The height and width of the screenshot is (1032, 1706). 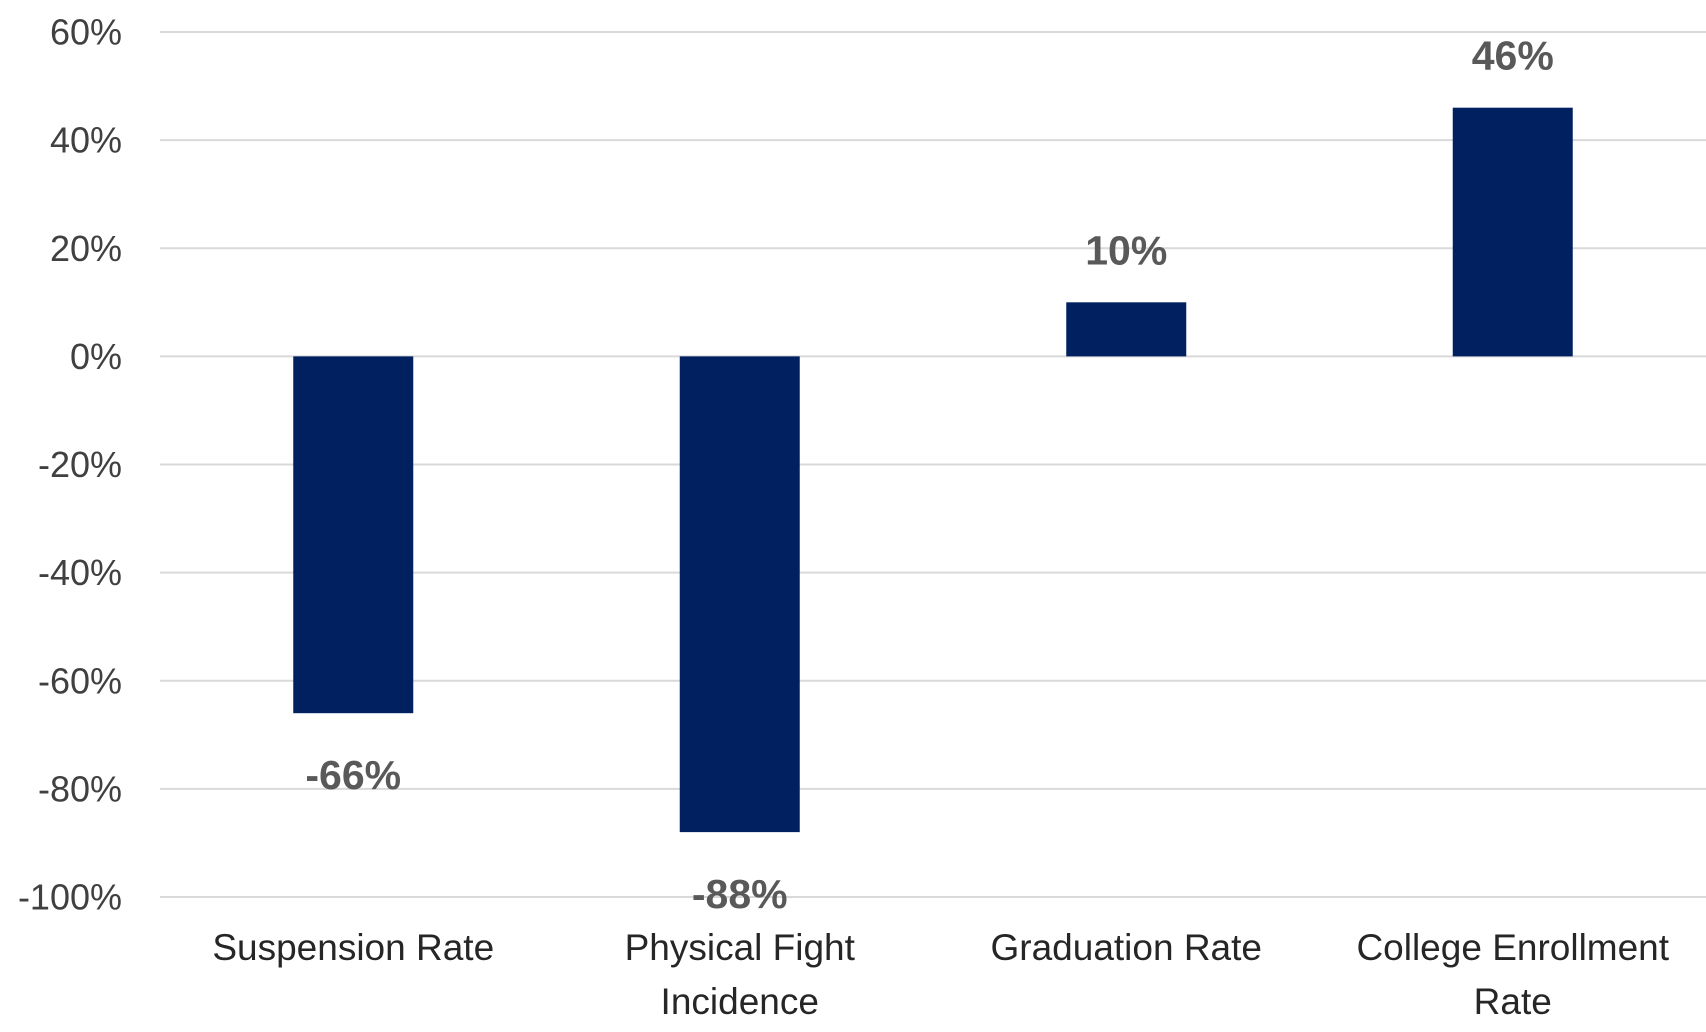 I want to click on category-label-line: Suspension Rate, so click(x=353, y=947).